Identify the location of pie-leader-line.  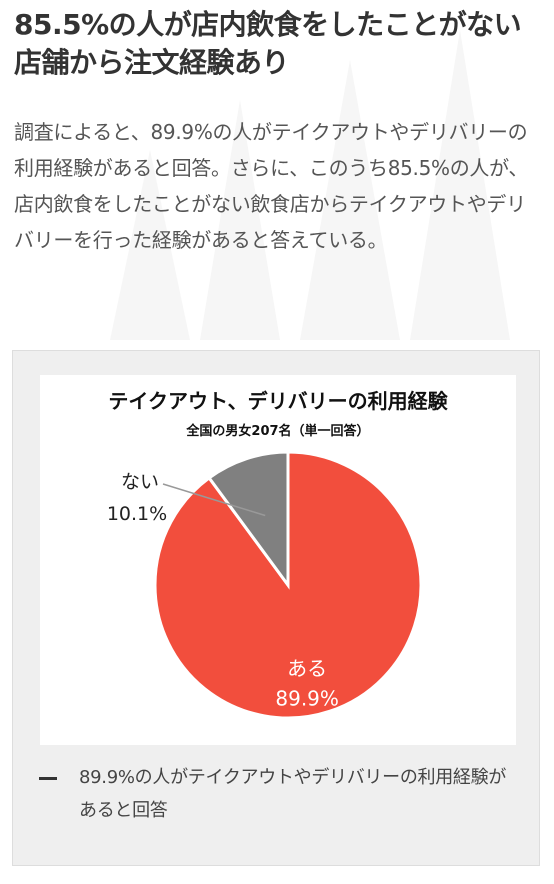
(214, 500).